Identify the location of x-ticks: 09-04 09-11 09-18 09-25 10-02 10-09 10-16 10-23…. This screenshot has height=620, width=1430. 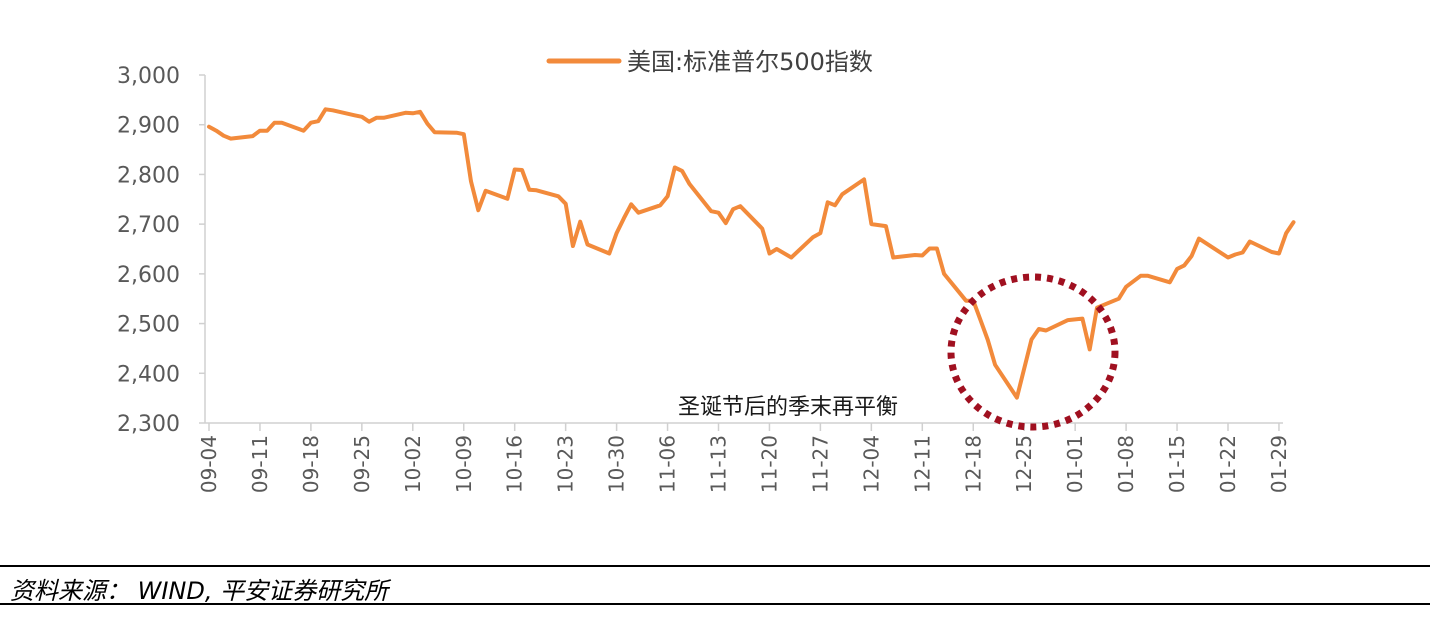
(744, 458).